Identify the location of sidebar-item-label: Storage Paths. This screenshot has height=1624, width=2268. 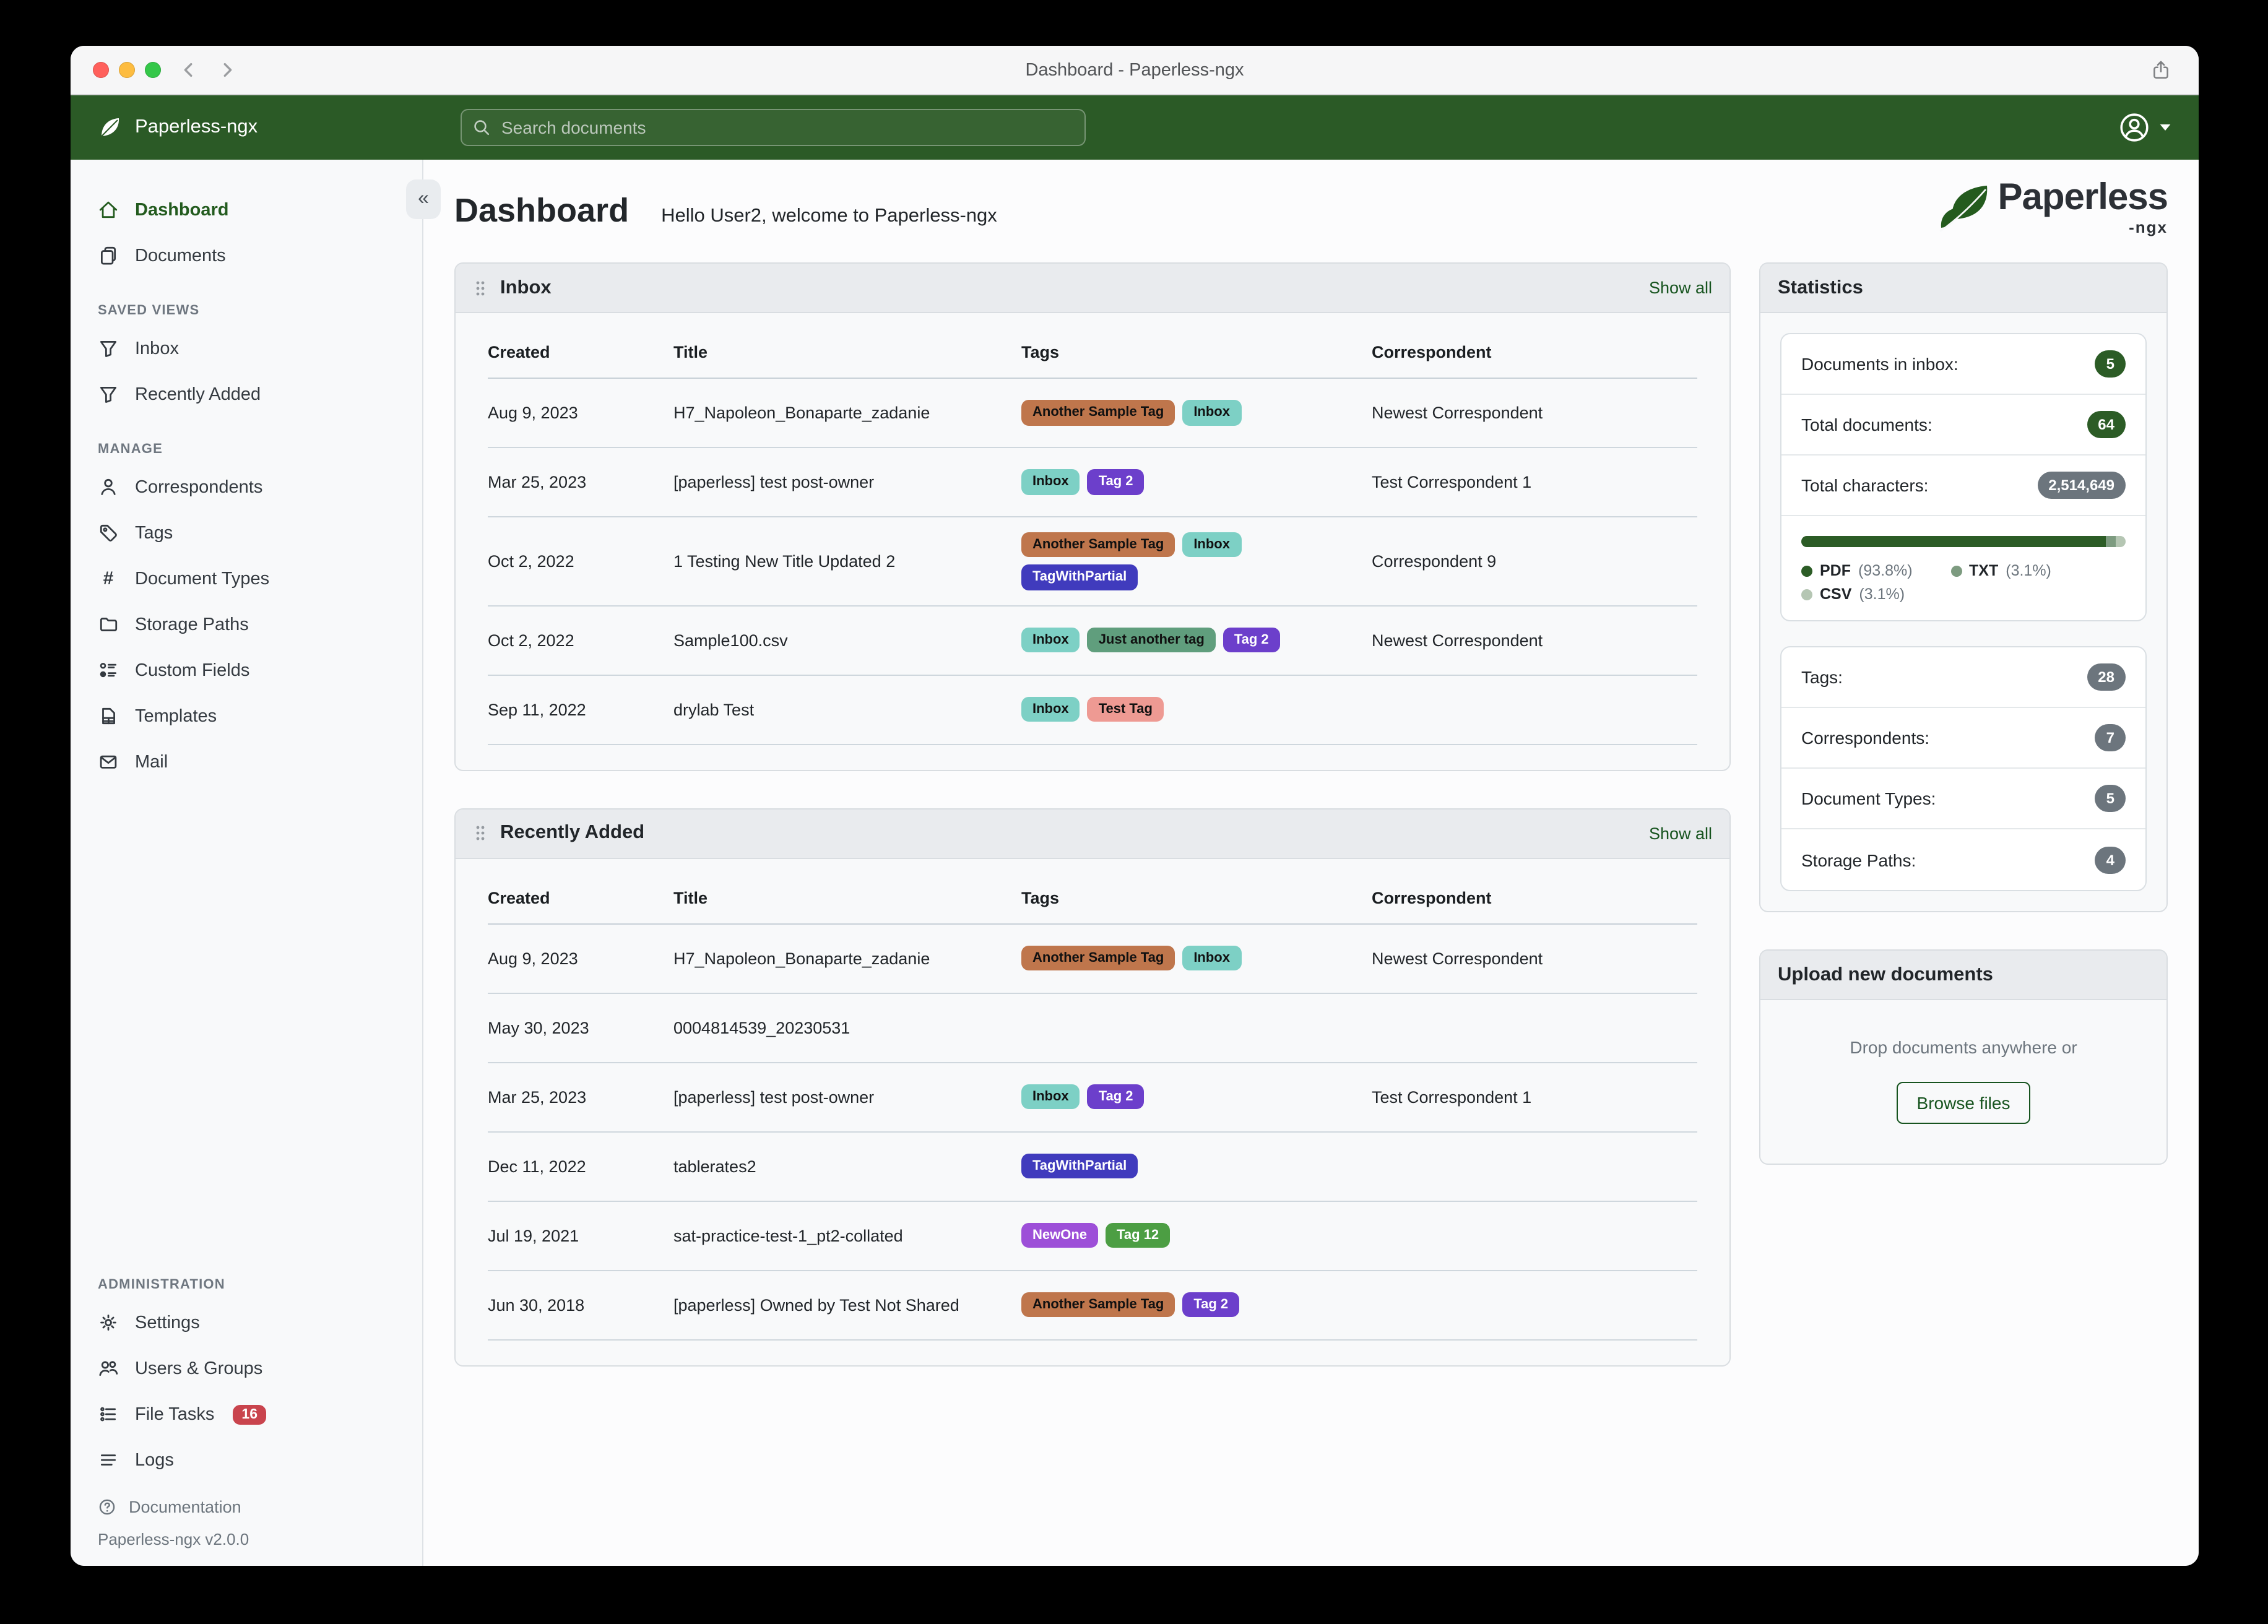
(192, 624).